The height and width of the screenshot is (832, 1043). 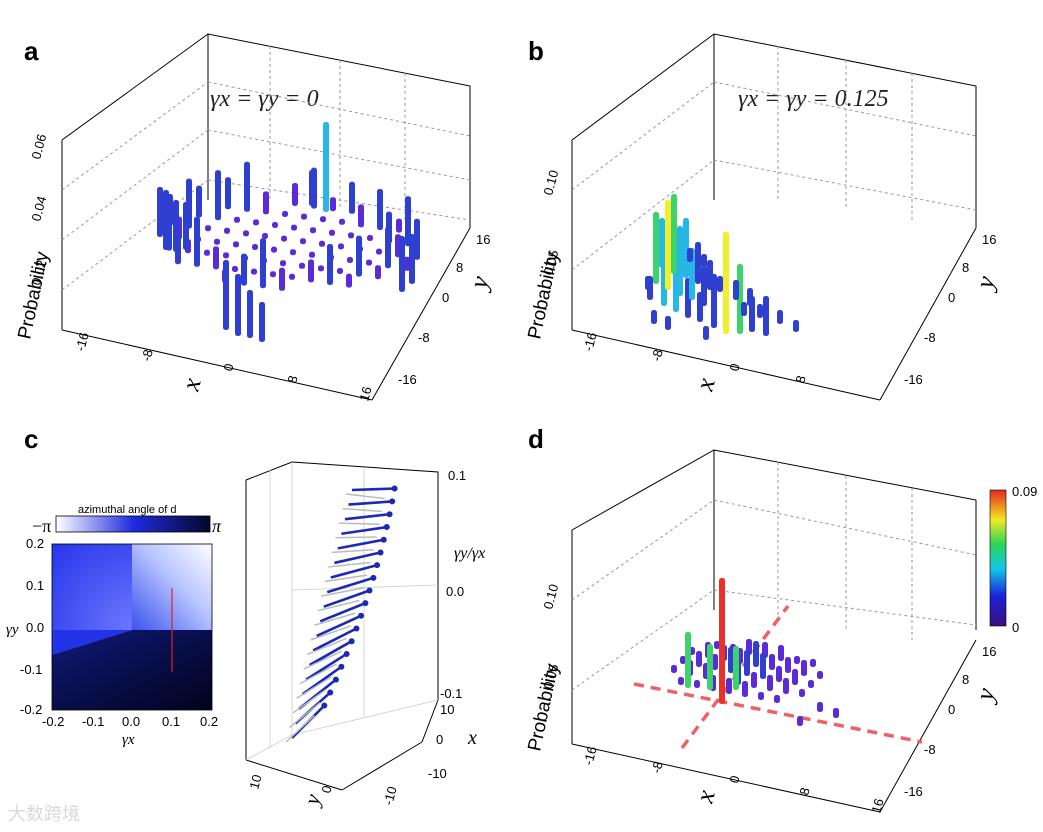 What do you see at coordinates (459, 267) in the screenshot?
I see `y-tick-a-1: 8` at bounding box center [459, 267].